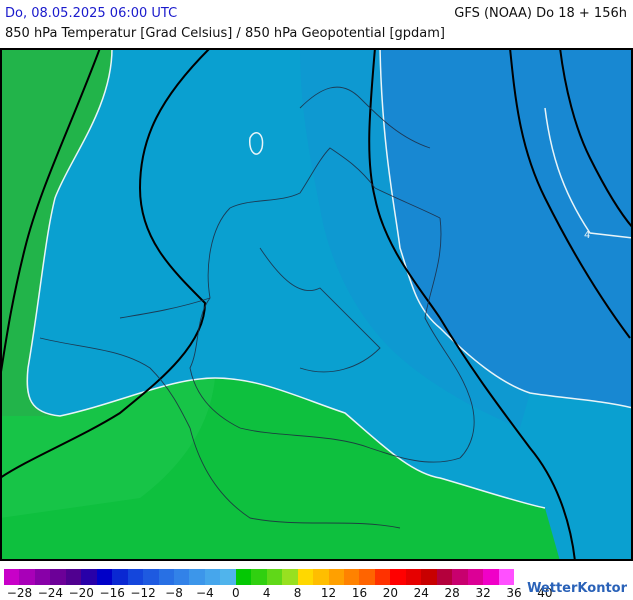  I want to click on isotherm-ne, so click(588, 173).